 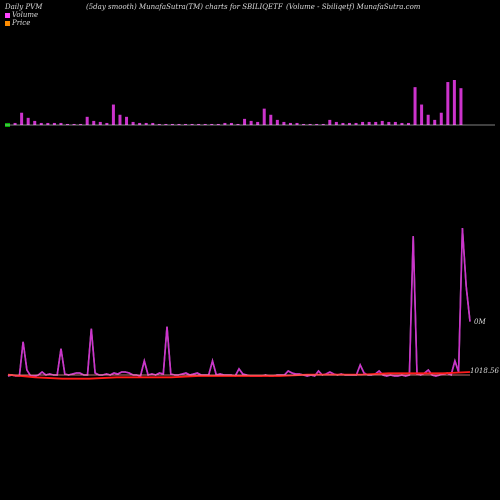 I want to click on legend-price: Price, so click(x=17, y=23).